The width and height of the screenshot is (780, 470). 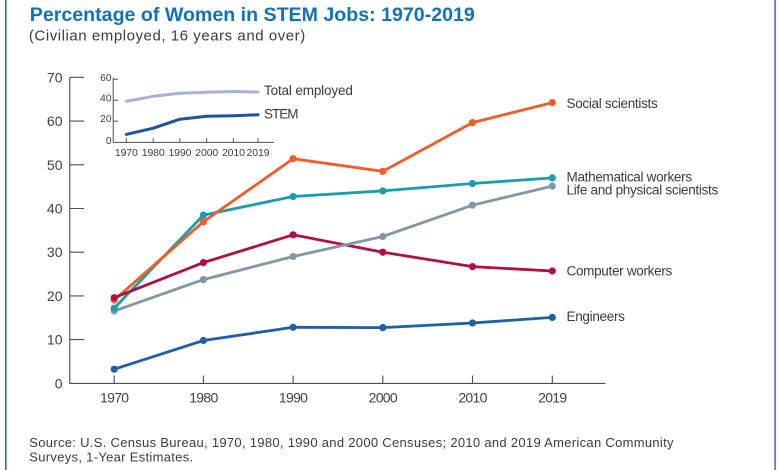 What do you see at coordinates (111, 456) in the screenshot?
I see `svg-text: Surveys, 1-Year Estimates.` at bounding box center [111, 456].